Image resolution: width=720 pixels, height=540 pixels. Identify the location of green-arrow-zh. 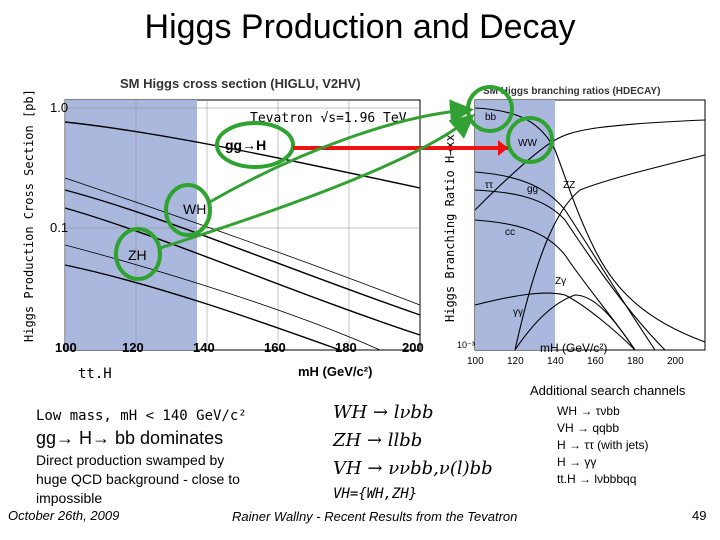
(317, 182).